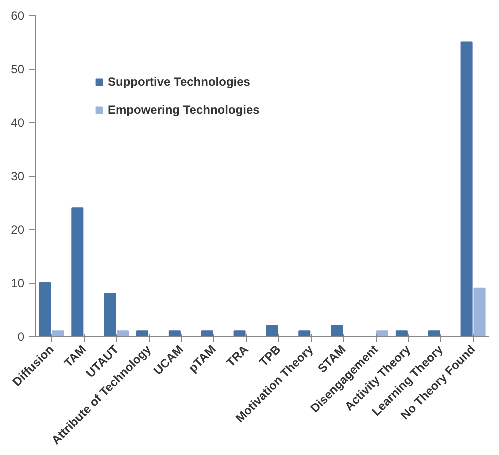 This screenshot has width=499, height=455. I want to click on y-tick-label: 0, so click(21, 337).